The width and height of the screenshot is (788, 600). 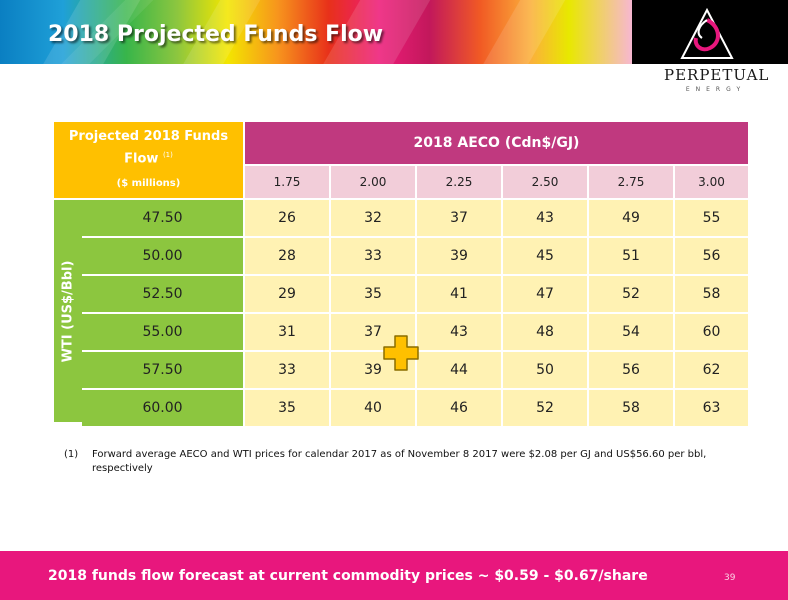 I want to click on funds-flow-cell: 54, so click(x=631, y=332).